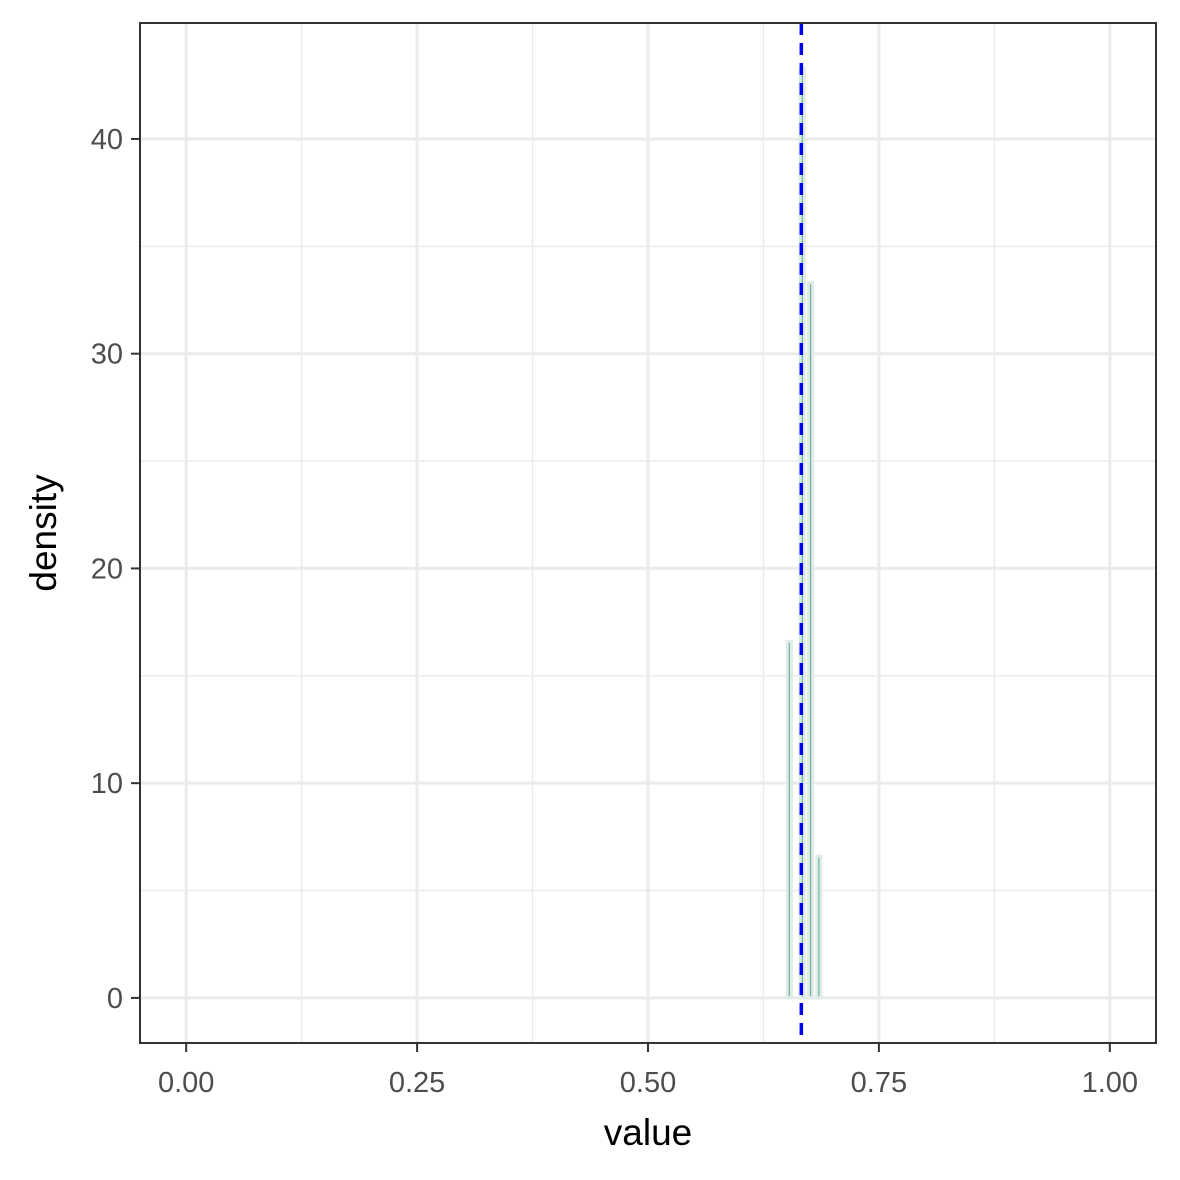  I want to click on y-tick-label: 10, so click(107, 784).